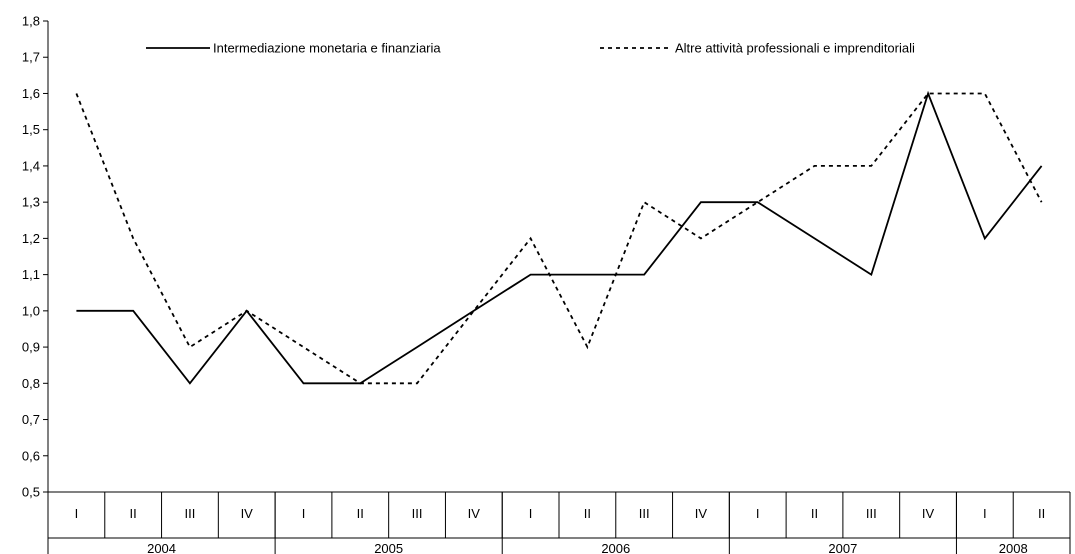  I want to click on y-tick-label: 0,5, so click(31, 492).